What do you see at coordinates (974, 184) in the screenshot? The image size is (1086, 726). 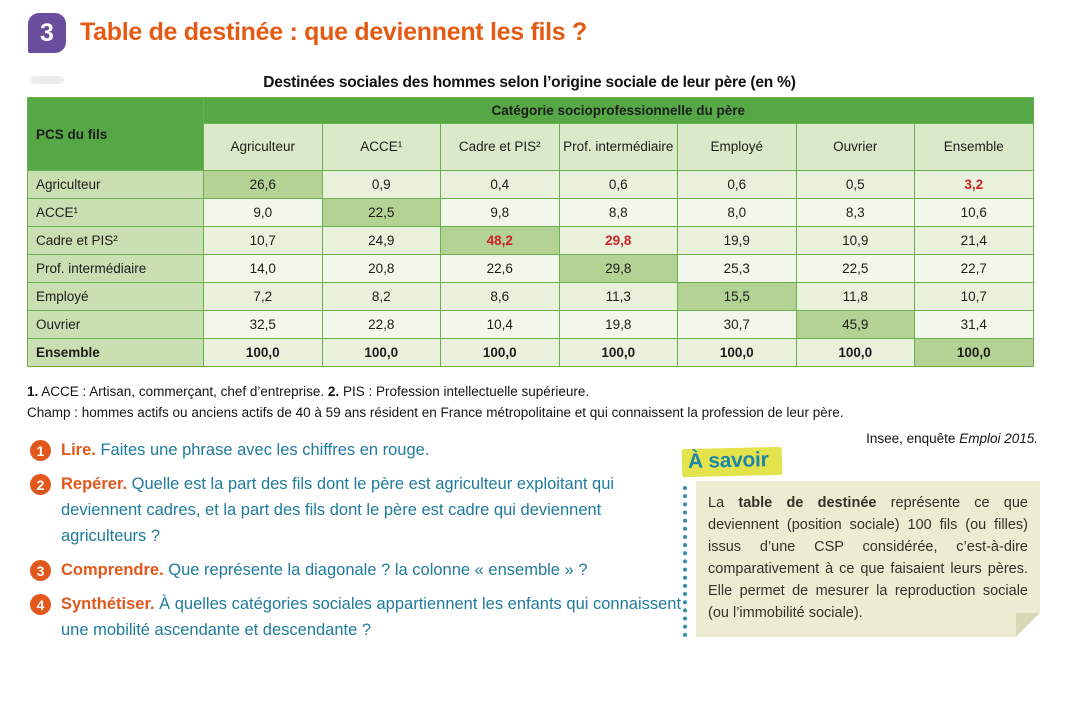 I see `table-cell: 3,2` at bounding box center [974, 184].